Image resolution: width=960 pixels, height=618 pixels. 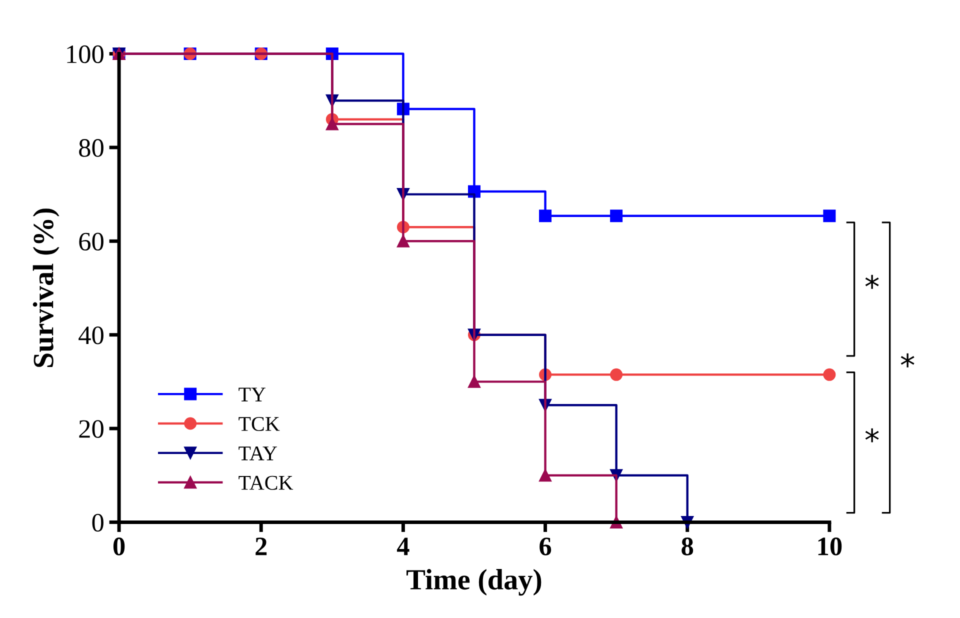 What do you see at coordinates (261, 547) in the screenshot?
I see `x-tick-label: 2` at bounding box center [261, 547].